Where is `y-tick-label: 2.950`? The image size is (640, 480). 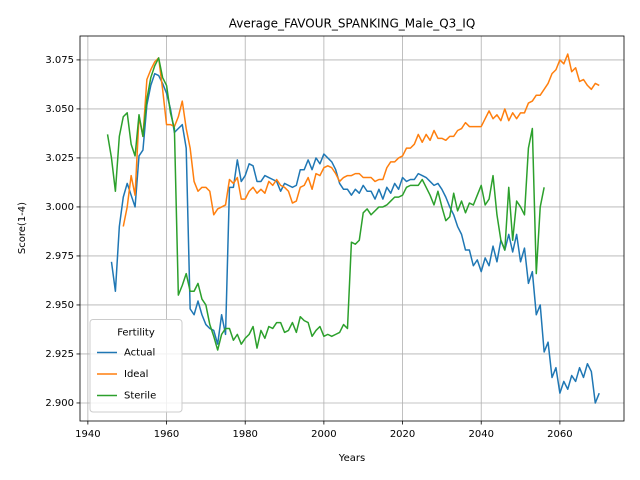
y-tick-label: 2.950 is located at coordinates (59, 305).